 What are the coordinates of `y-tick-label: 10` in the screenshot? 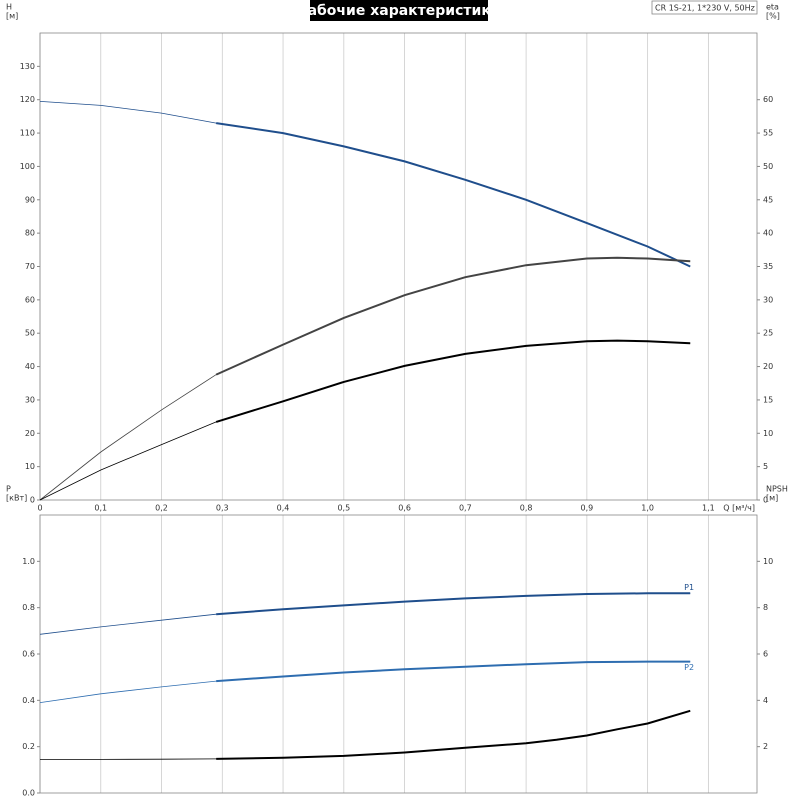 It's located at (30, 466).